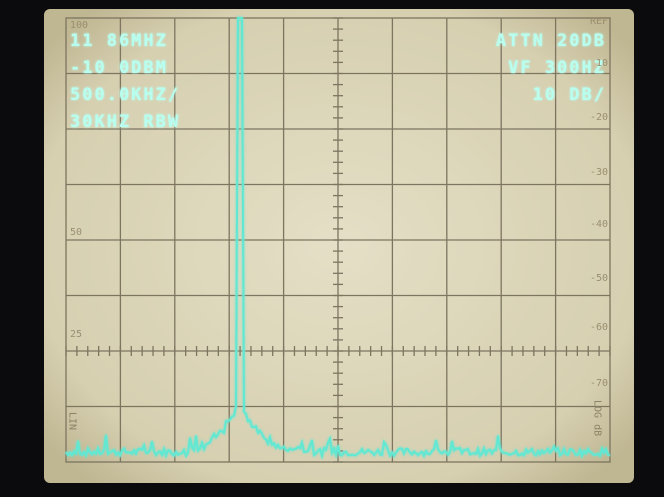  What do you see at coordinates (602, 63) in the screenshot?
I see `scale-label: 10` at bounding box center [602, 63].